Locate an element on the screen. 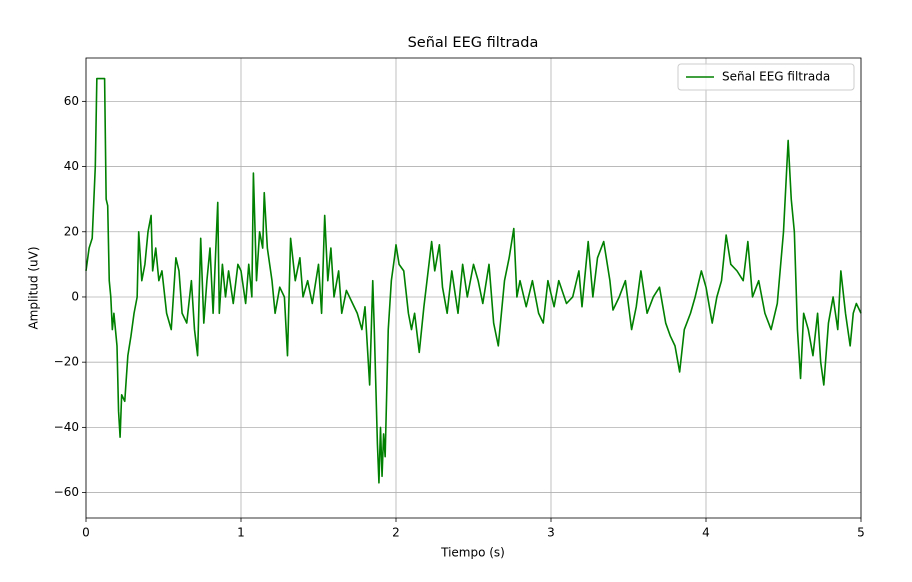 The height and width of the screenshot is (582, 912). x-tick-label: 2 is located at coordinates (396, 533).